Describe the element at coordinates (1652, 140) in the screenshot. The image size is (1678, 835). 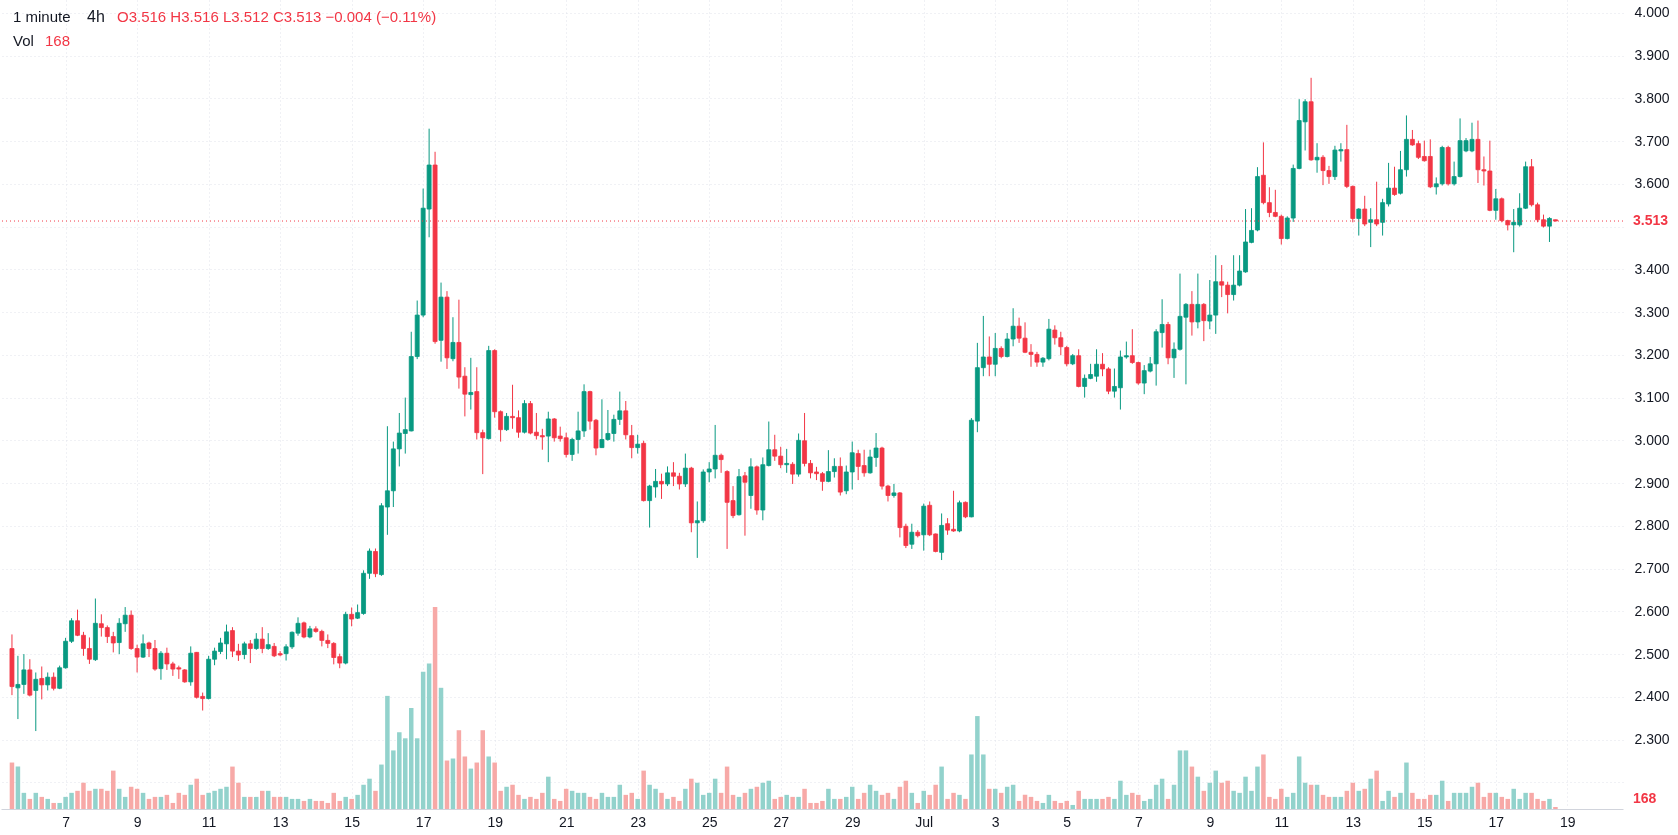
I see `y-tick-label: 3.700` at that location.